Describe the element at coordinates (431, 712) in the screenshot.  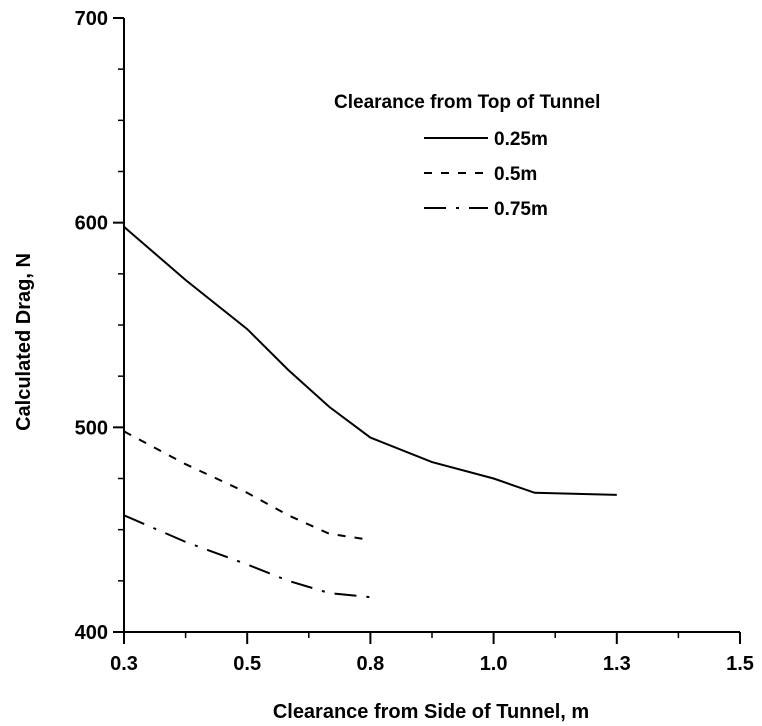
I see `x-axis-title: Clearance from Side of Tunnel, m` at that location.